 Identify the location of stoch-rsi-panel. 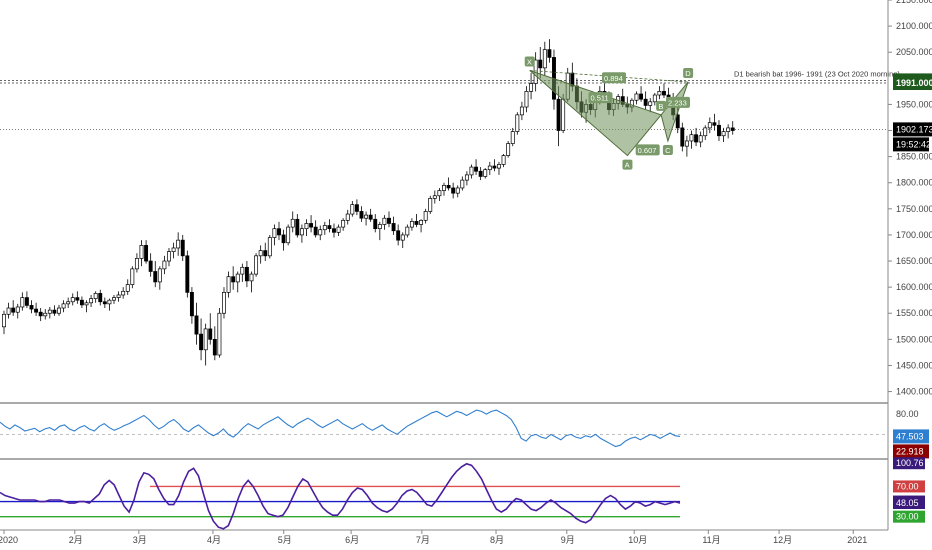
(340, 496).